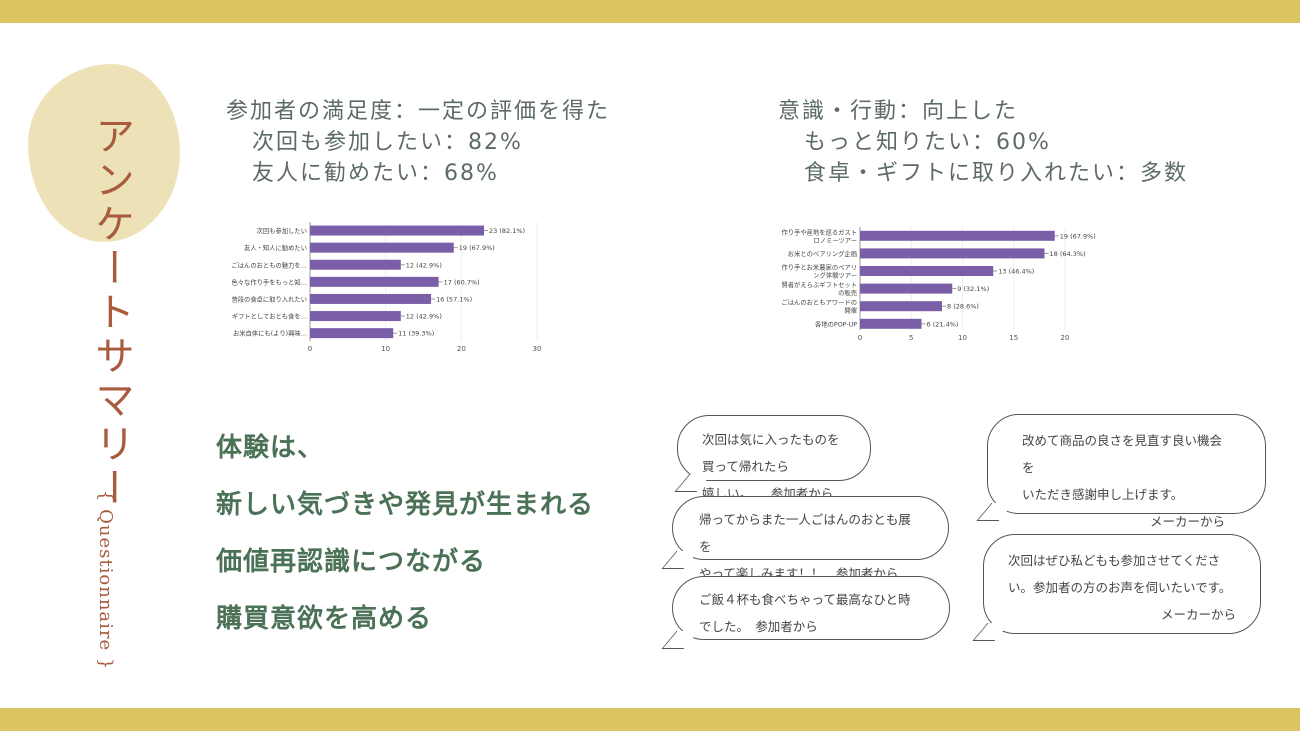 This screenshot has height=731, width=1300. Describe the element at coordinates (416, 334) in the screenshot. I see `data-label: 11 (39.3%)` at that location.